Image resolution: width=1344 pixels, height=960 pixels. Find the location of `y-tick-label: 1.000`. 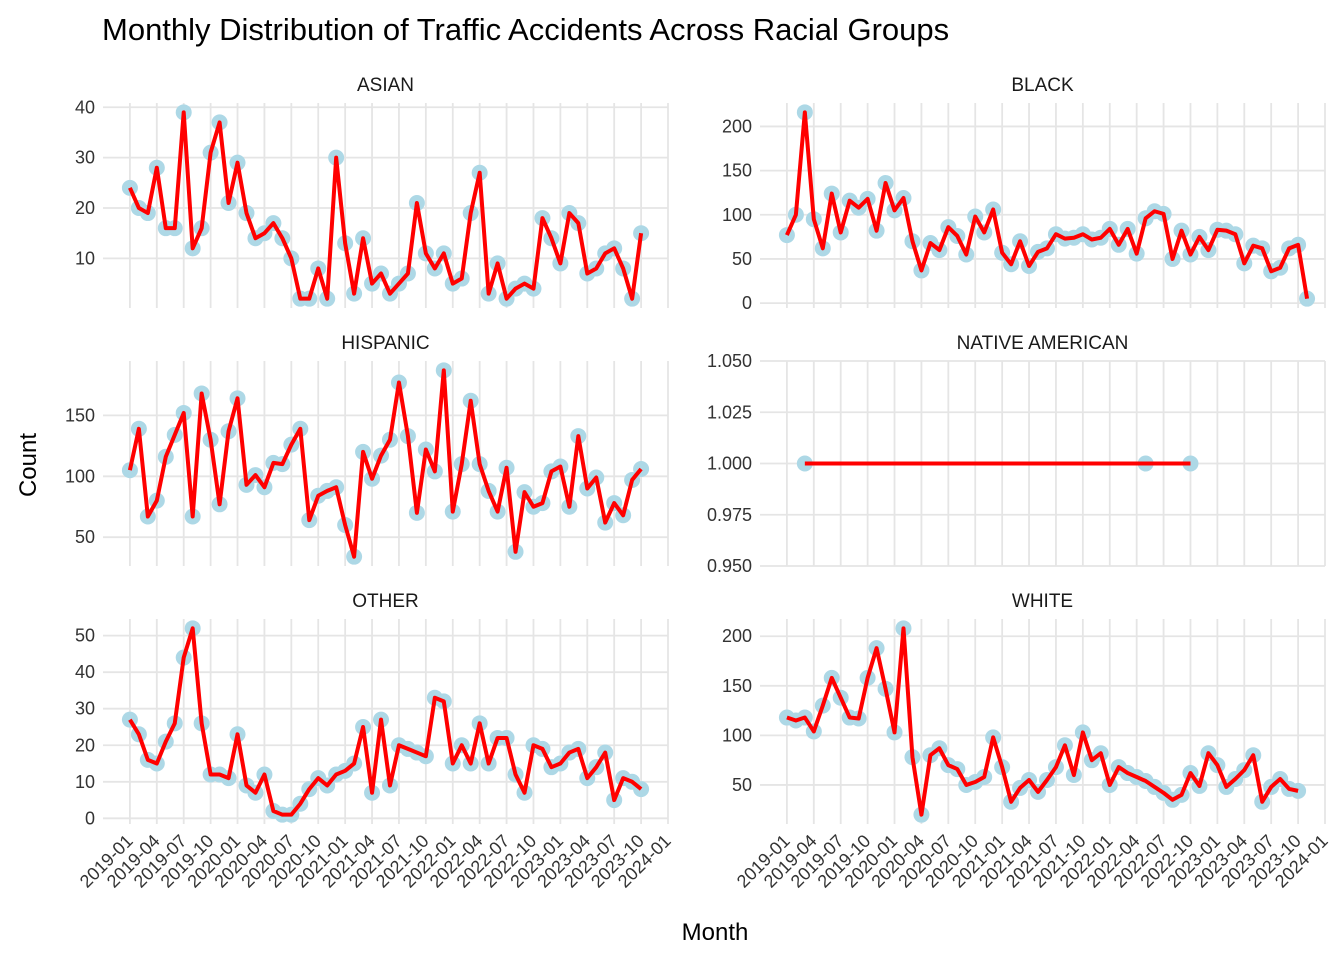

y-tick-label: 1.000 is located at coordinates (729, 464).